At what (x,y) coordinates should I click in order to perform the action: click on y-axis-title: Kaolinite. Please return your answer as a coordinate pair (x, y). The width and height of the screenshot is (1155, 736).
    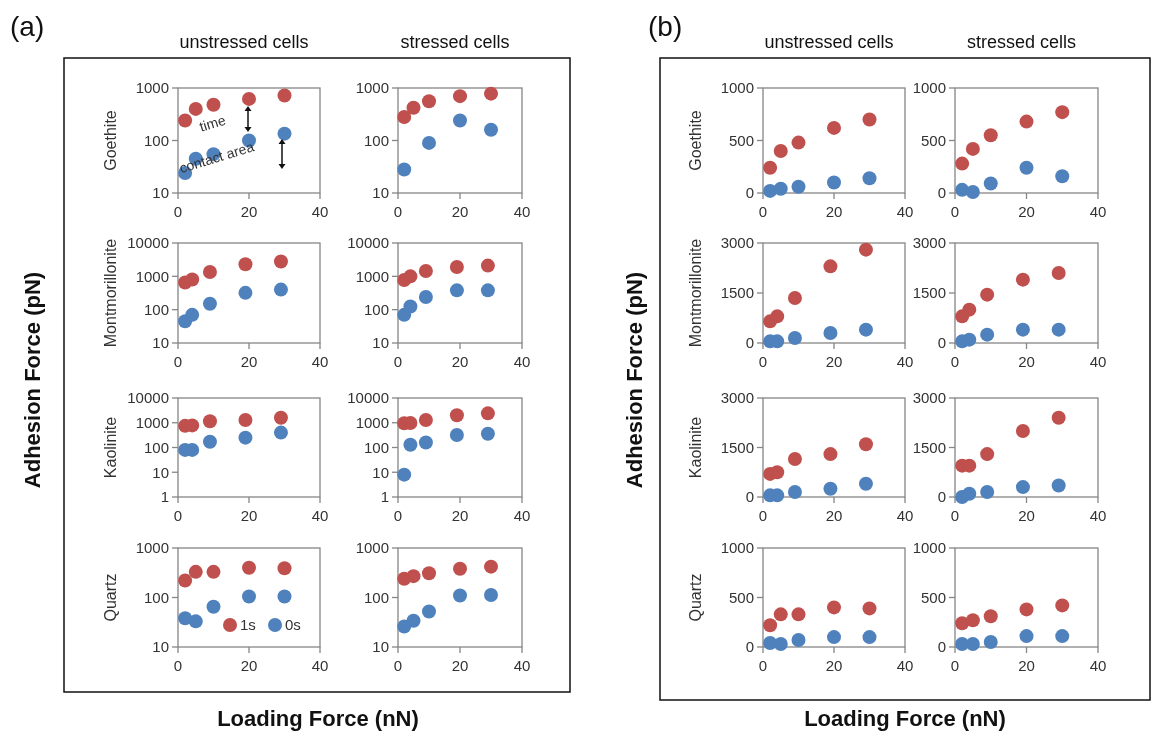
    Looking at the image, I should click on (110, 447).